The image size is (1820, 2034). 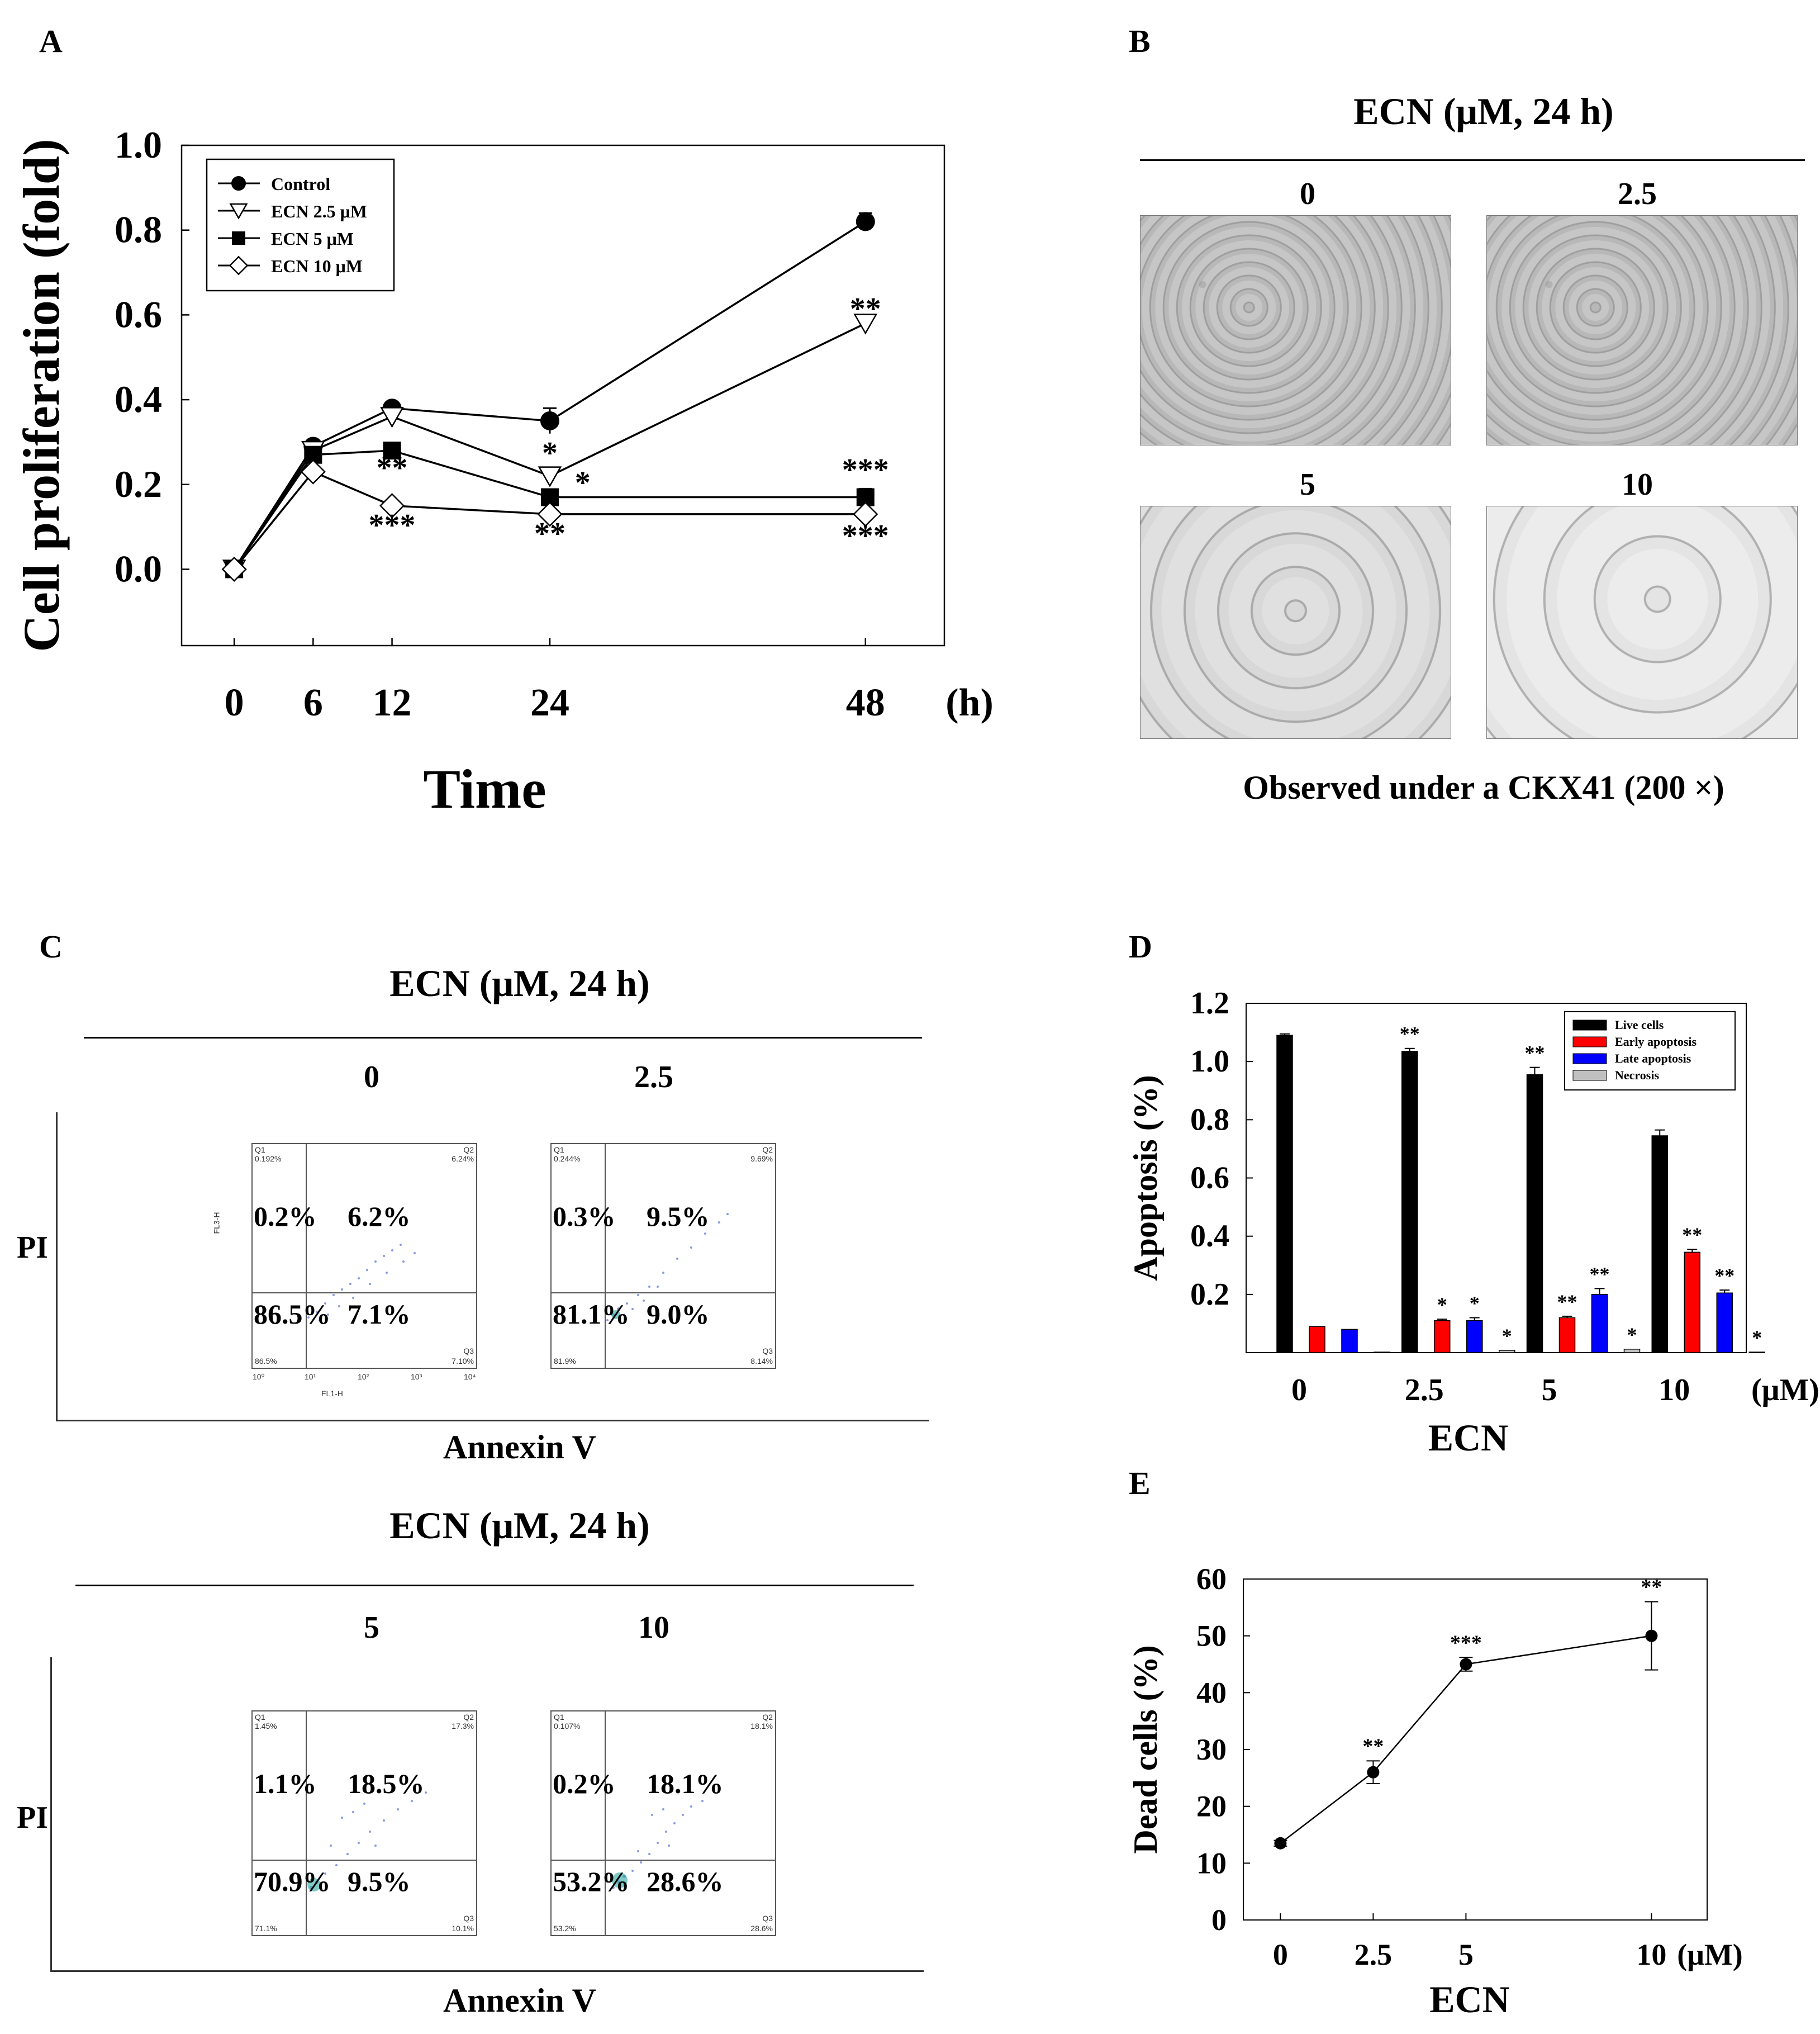 What do you see at coordinates (139, 484) in the screenshot?
I see `y-tick-label: 0.2` at bounding box center [139, 484].